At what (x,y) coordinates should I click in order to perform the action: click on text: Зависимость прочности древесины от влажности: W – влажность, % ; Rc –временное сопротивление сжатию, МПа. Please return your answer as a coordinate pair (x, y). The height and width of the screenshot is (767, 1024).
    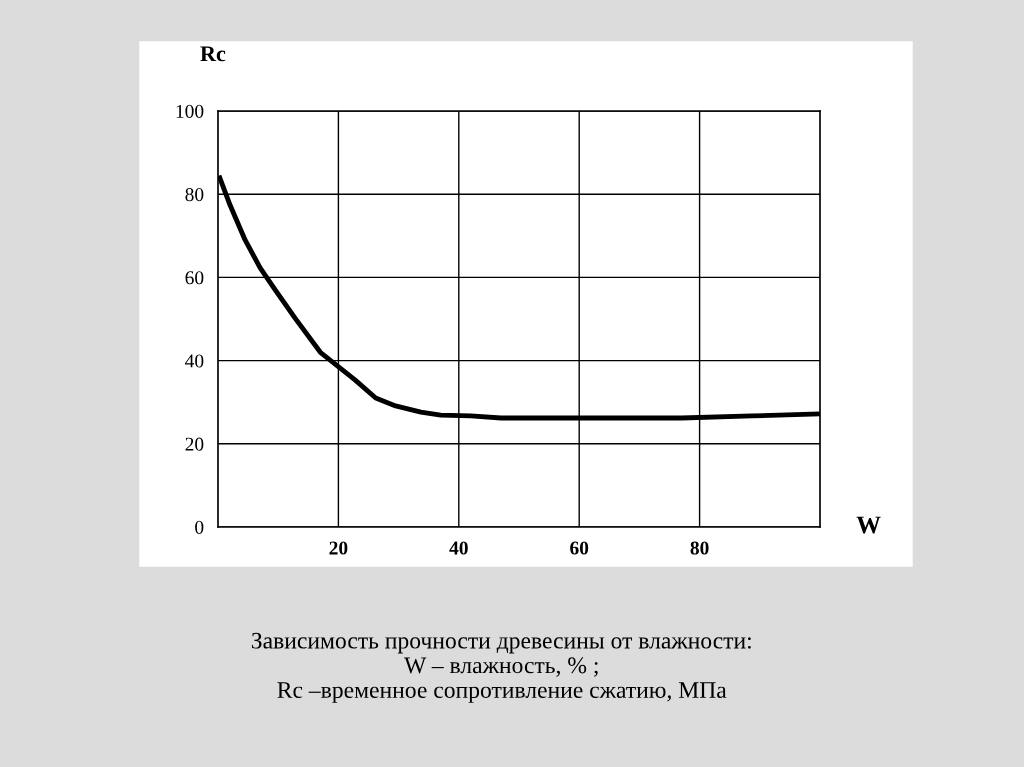
    Looking at the image, I should click on (501, 667).